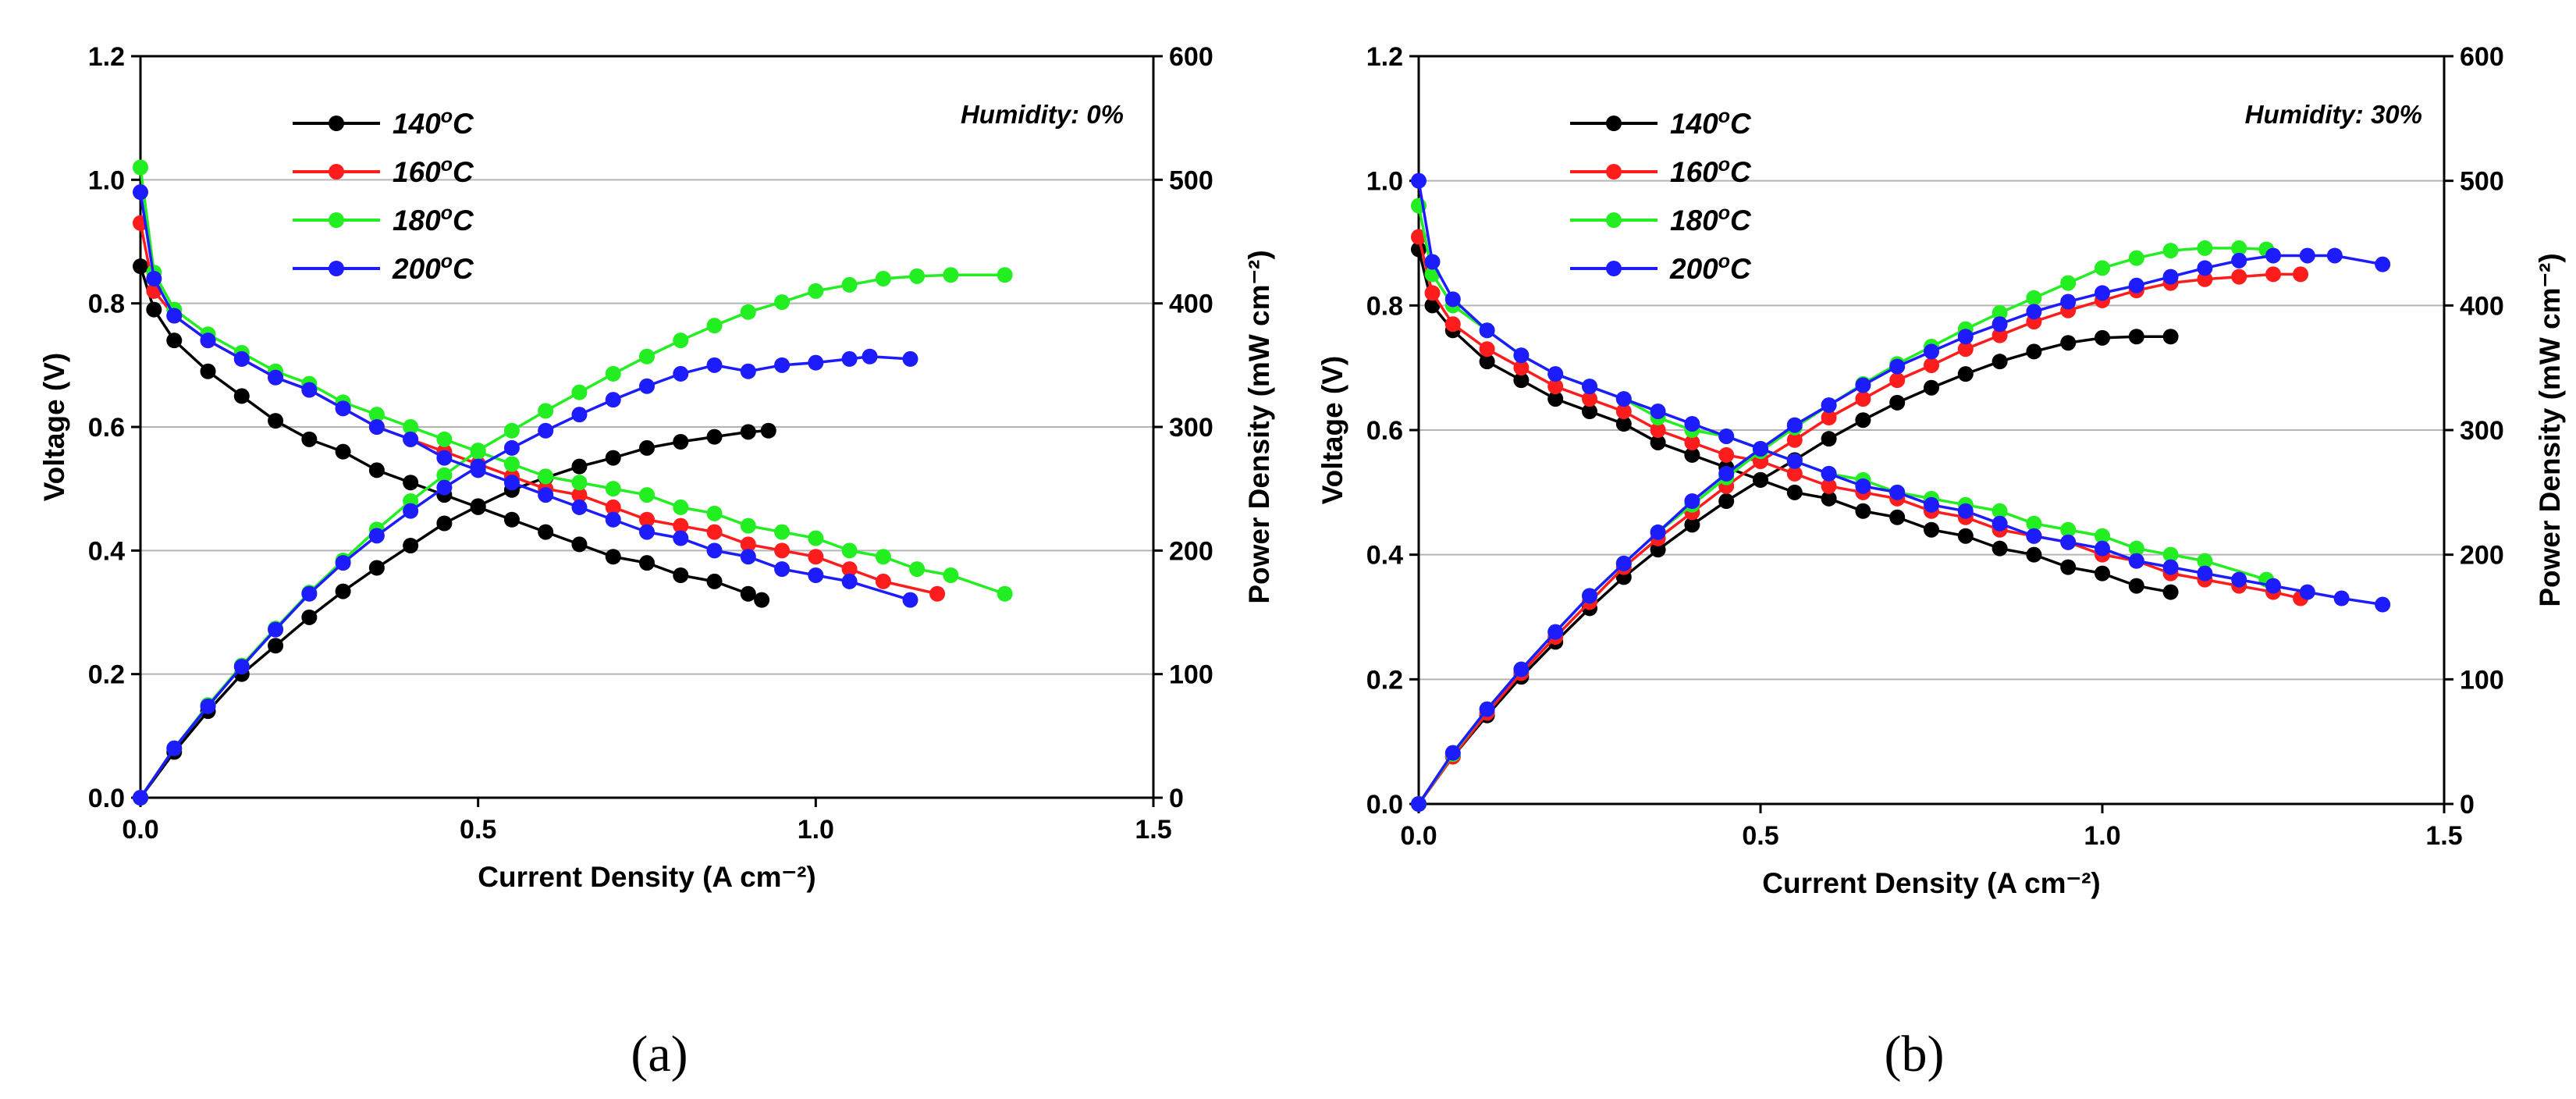  Describe the element at coordinates (2102, 836) in the screenshot. I see `x-tick-label: 1.0` at that location.